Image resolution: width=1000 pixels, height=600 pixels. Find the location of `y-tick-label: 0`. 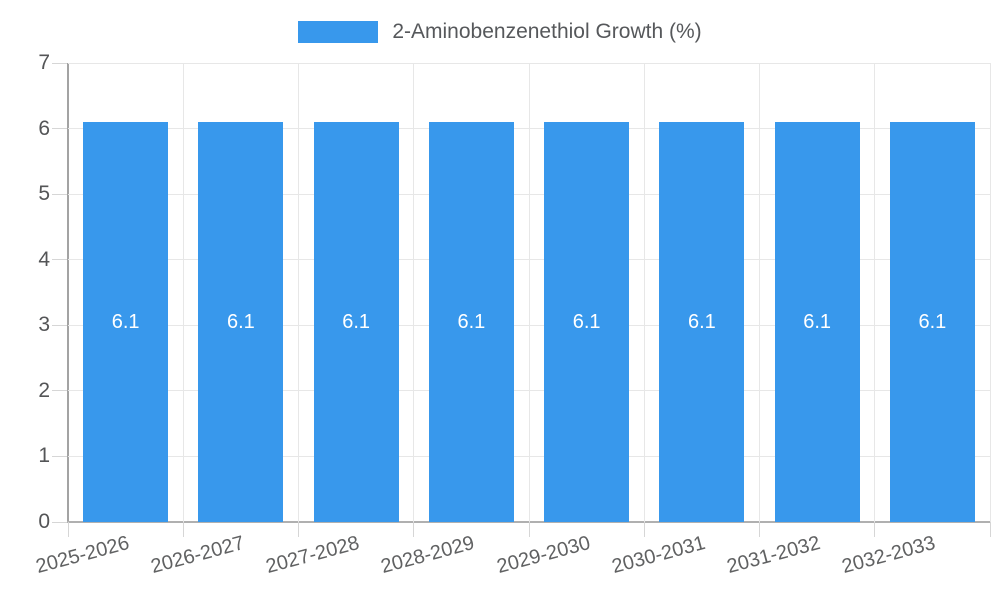

y-tick-label: 0 is located at coordinates (44, 521).